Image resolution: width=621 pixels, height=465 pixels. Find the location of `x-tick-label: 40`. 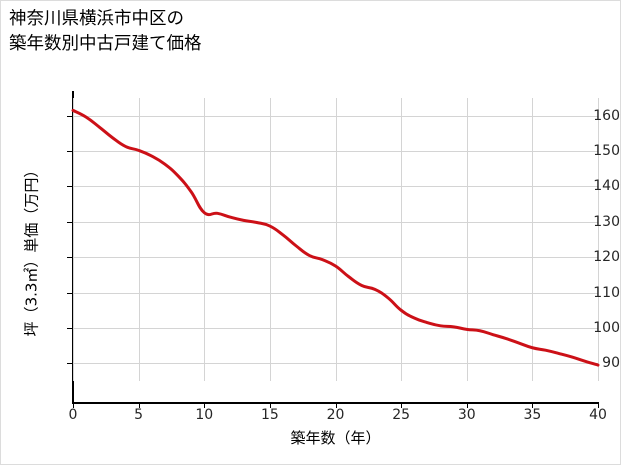

x-tick-label: 40 is located at coordinates (598, 415).